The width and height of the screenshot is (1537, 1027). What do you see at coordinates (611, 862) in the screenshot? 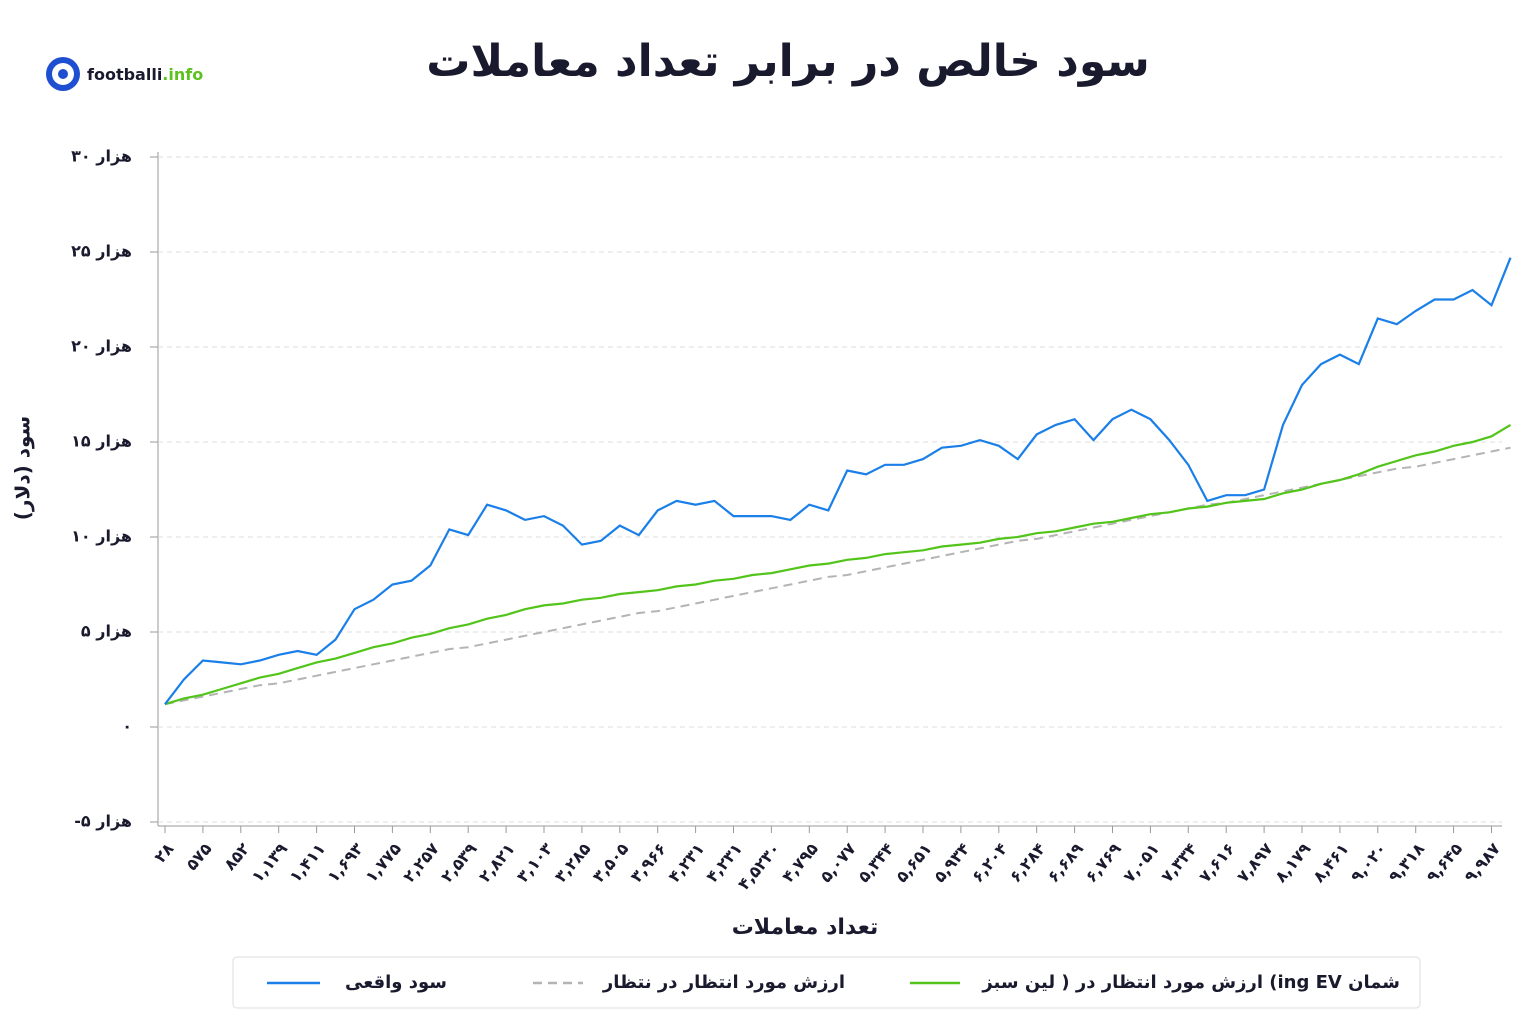
I see `x-tick-label: ۳,۵۰۵` at bounding box center [611, 862].